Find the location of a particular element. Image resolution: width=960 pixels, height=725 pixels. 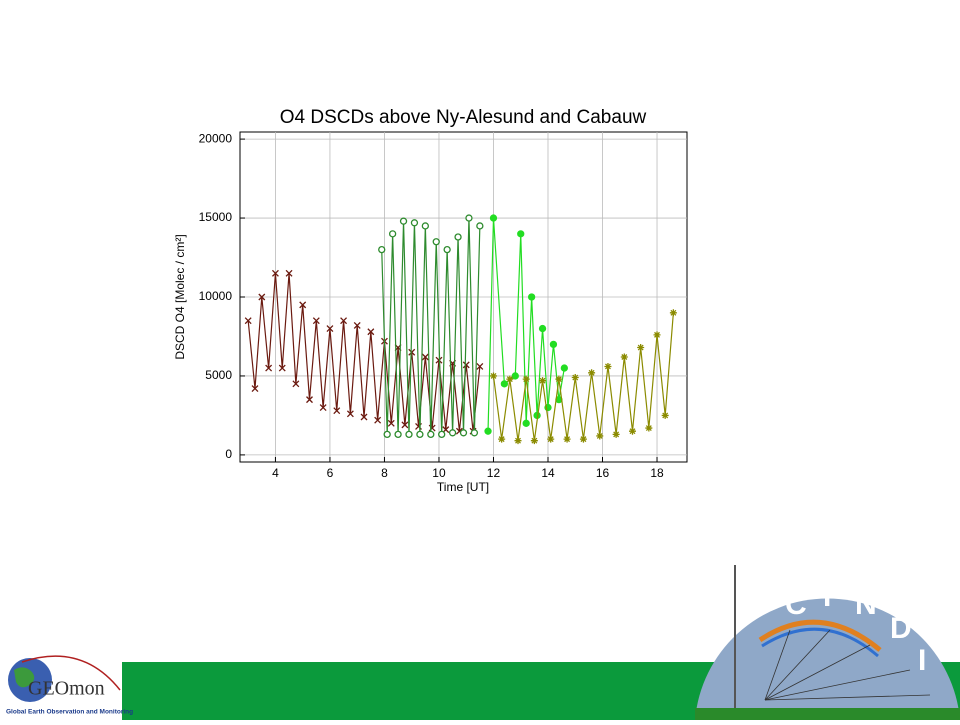

cindi-letter: N is located at coordinates (866, 604).